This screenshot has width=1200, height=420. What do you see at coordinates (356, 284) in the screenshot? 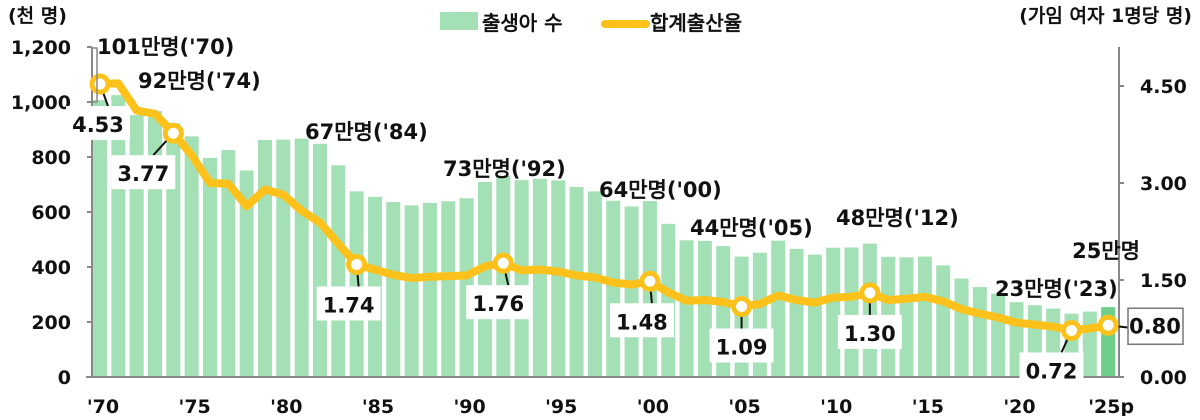
I see `bar-1984` at bounding box center [356, 284].